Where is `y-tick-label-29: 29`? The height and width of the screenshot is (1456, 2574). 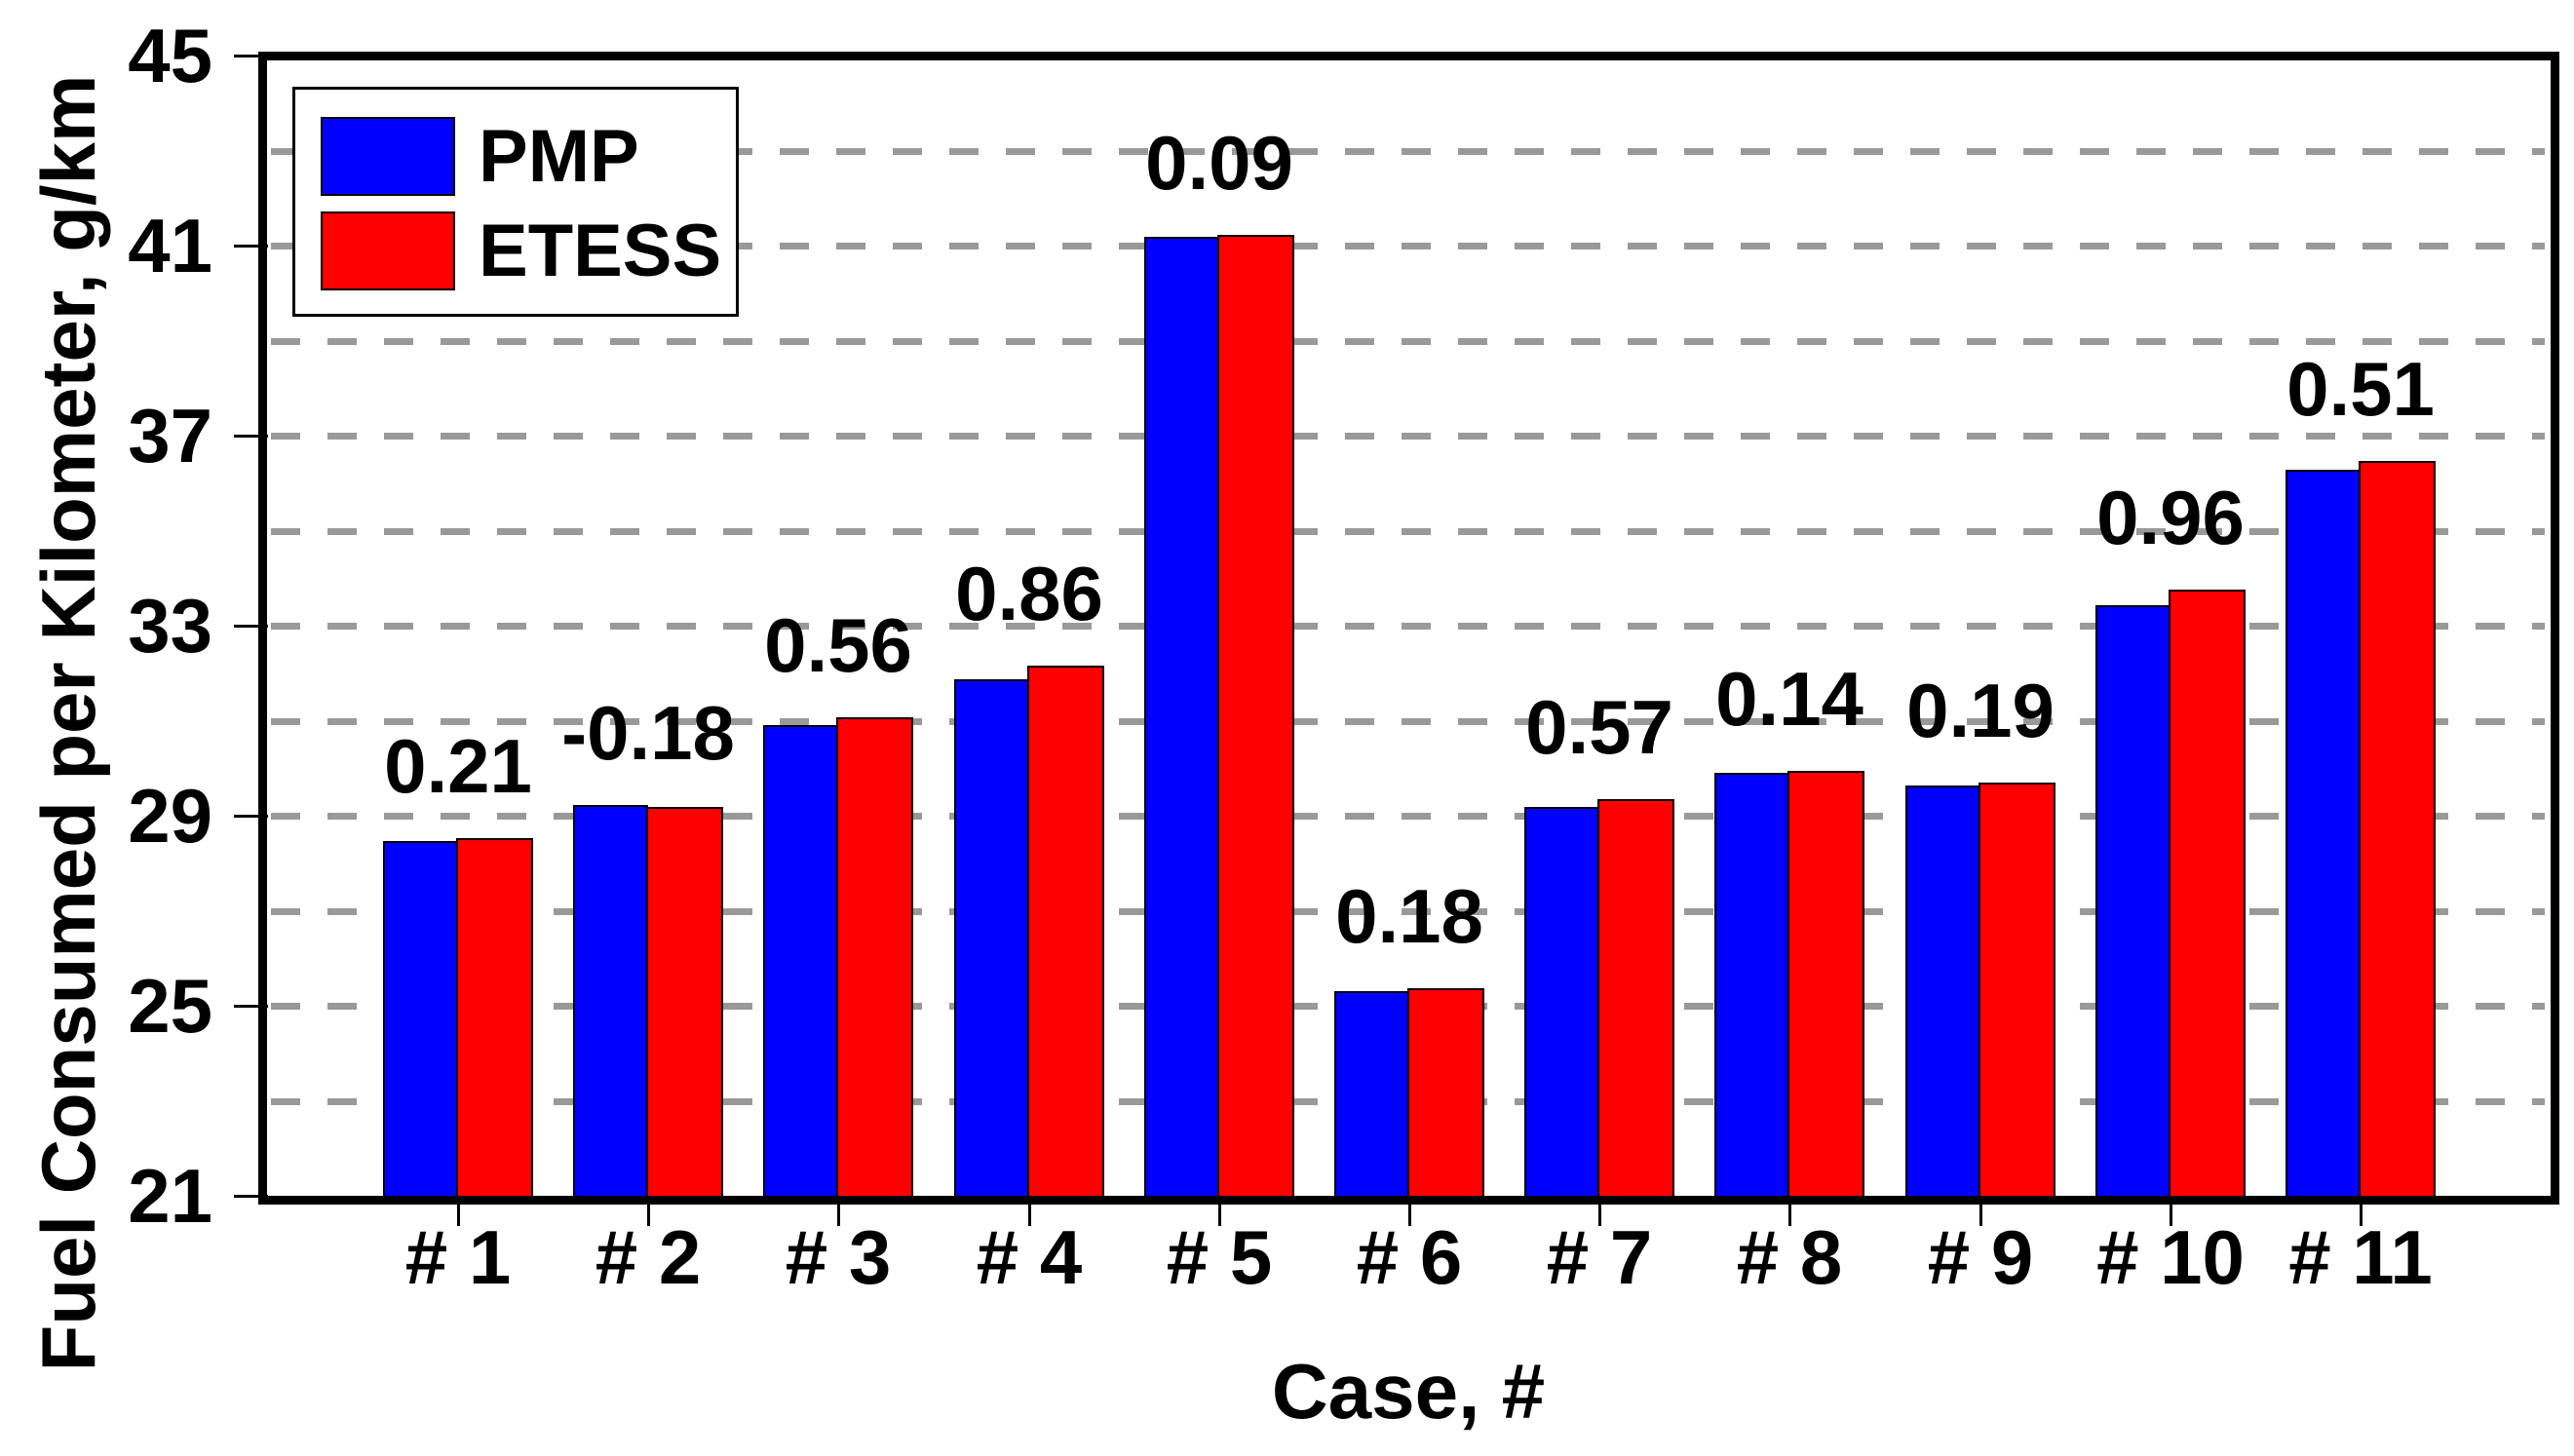
y-tick-label-29: 29 is located at coordinates (170, 816).